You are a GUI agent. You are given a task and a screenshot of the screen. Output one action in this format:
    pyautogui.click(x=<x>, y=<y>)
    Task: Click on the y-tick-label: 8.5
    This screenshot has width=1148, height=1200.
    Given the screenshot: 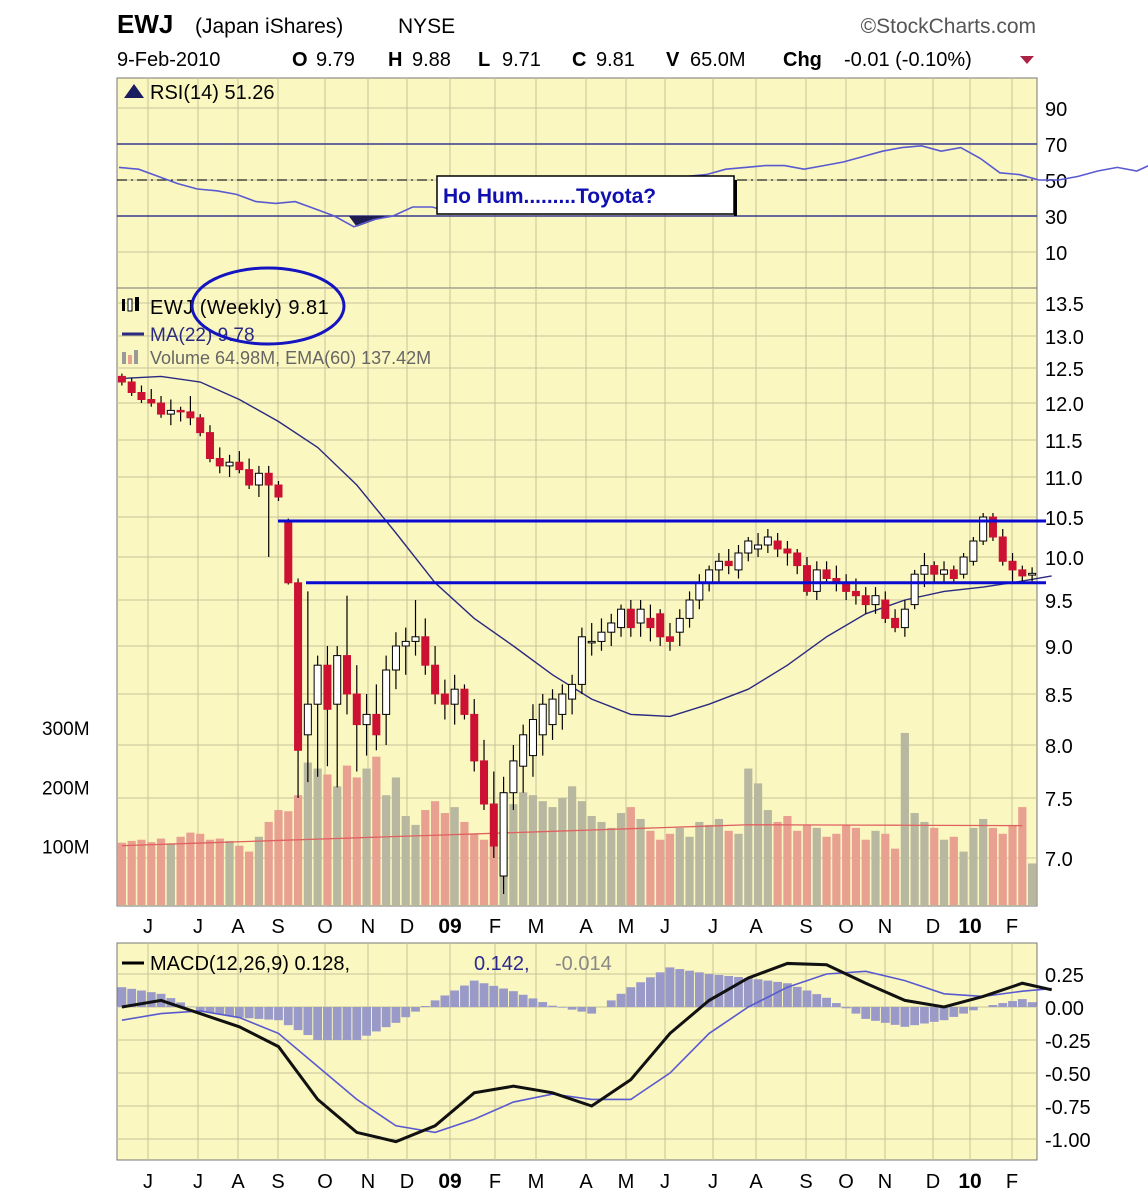 What is the action you would take?
    pyautogui.click(x=1059, y=696)
    